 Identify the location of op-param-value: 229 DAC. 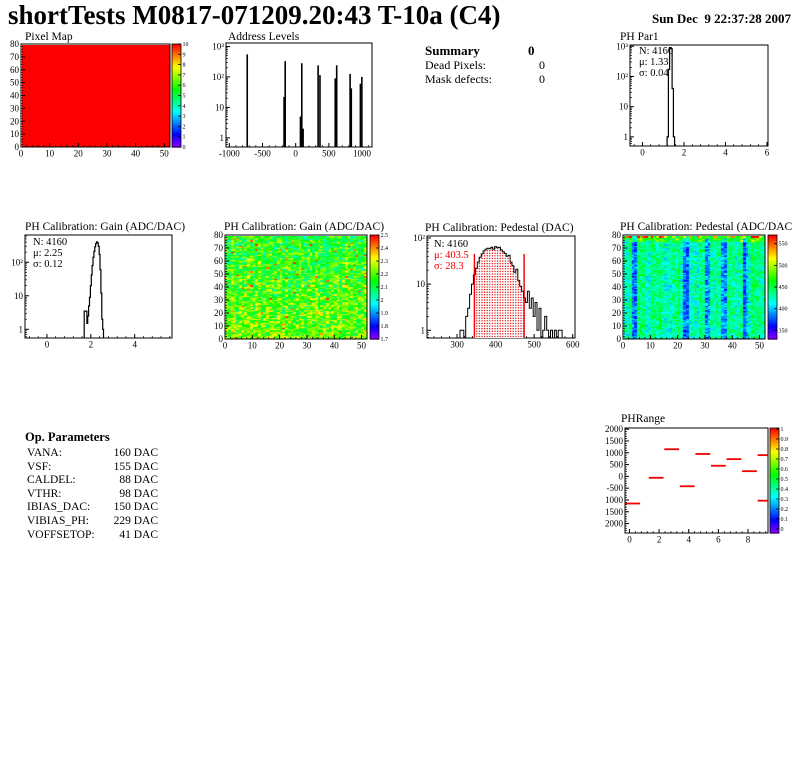
(135, 520).